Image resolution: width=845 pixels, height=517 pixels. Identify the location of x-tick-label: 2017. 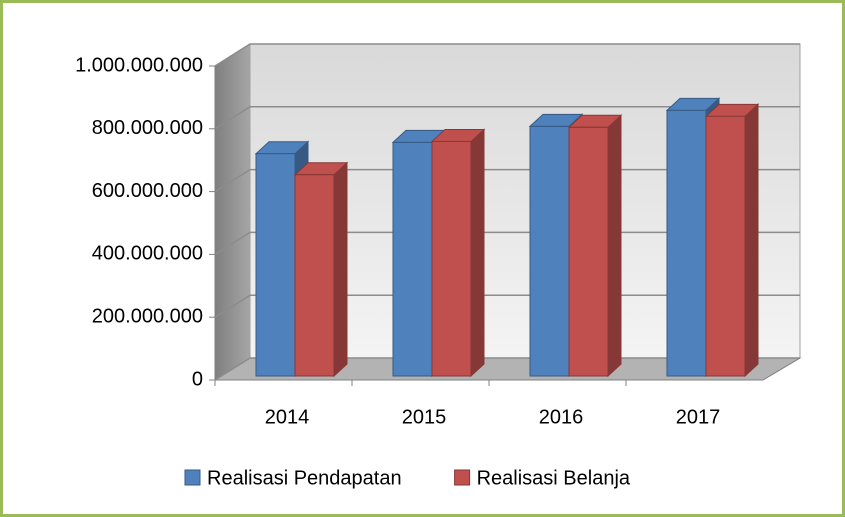
(698, 417).